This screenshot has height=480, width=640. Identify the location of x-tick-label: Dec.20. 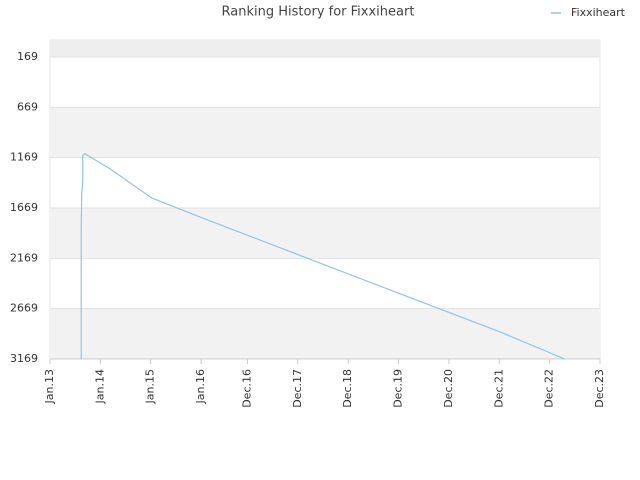
(448, 388).